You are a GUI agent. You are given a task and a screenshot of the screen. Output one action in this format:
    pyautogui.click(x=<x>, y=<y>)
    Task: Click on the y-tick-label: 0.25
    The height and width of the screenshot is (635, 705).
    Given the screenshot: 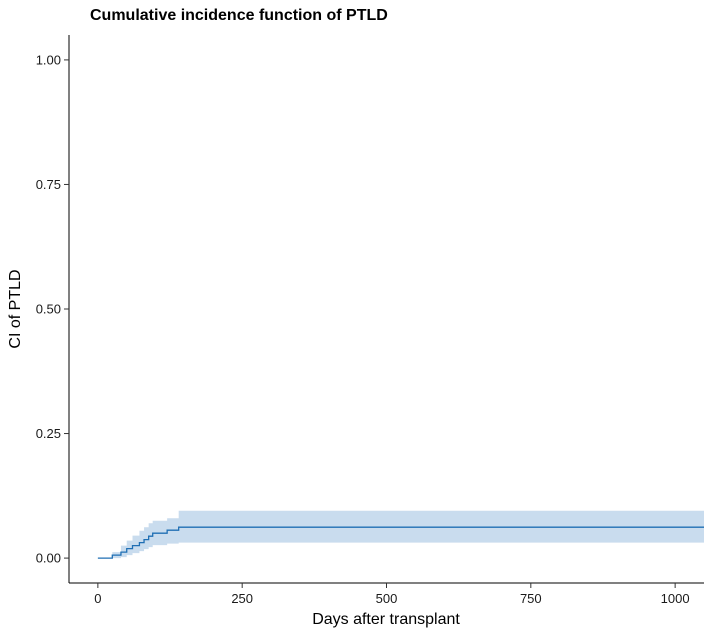 What is the action you would take?
    pyautogui.click(x=48, y=433)
    